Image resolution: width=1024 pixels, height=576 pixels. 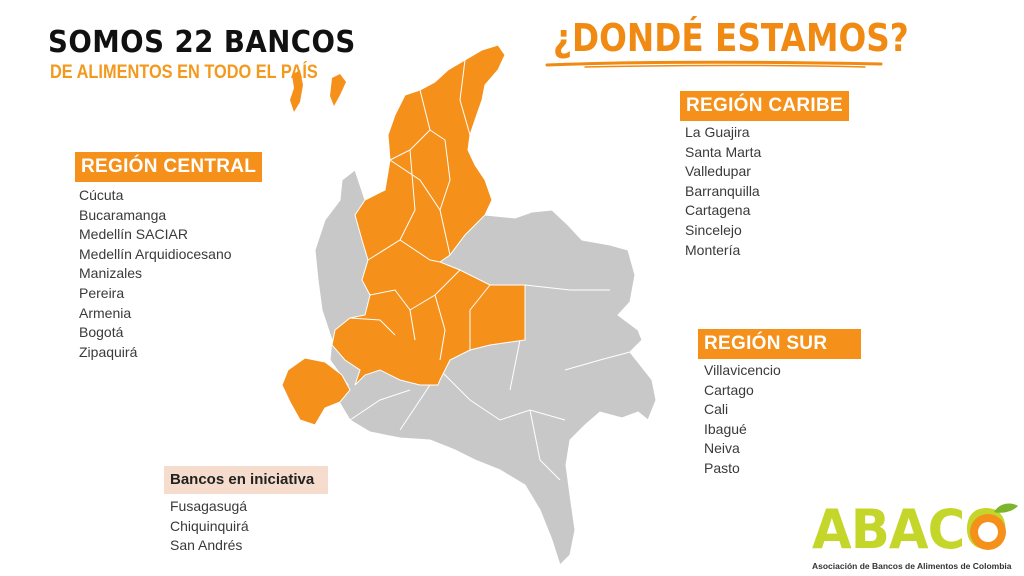 I want to click on map-orange-region, so click(x=428, y=215).